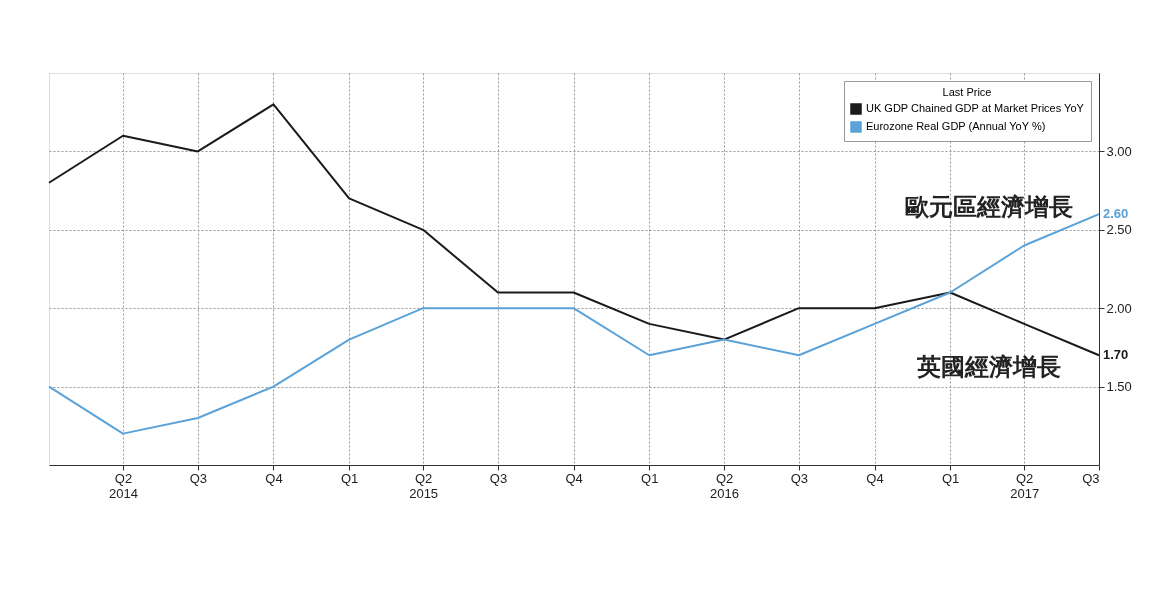  What do you see at coordinates (1119, 308) in the screenshot?
I see `y-tick-label: 2.00` at bounding box center [1119, 308].